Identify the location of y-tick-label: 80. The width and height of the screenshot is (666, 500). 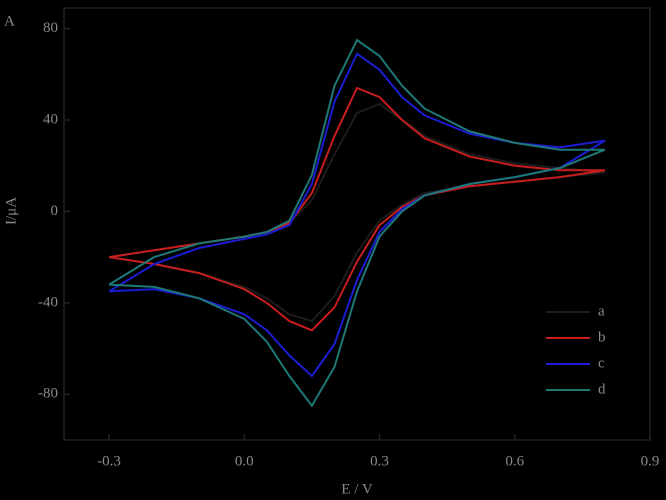
(50, 28).